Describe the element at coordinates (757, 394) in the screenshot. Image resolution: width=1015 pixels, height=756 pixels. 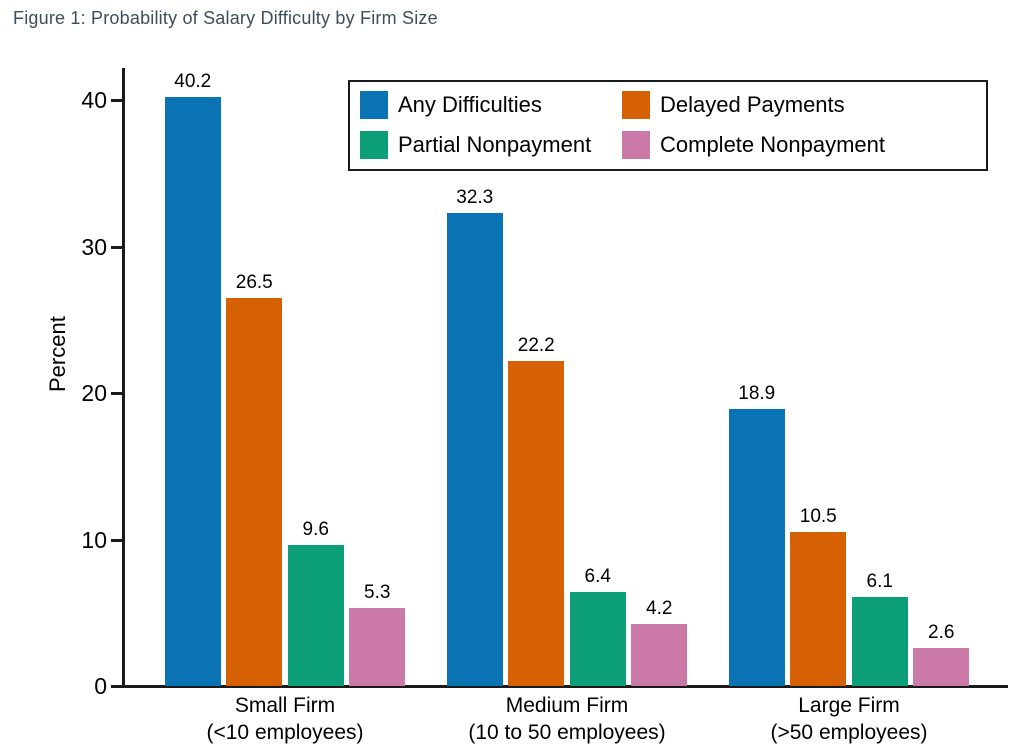
I see `bar-value-label: 18.9` at that location.